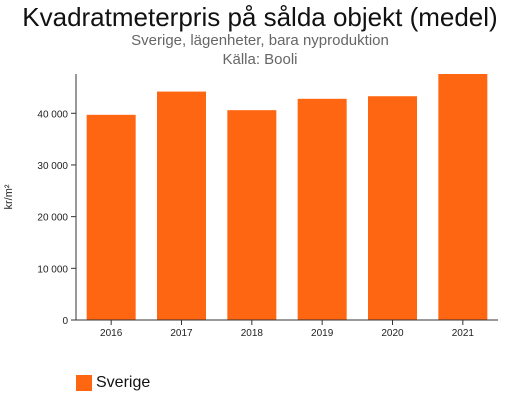  Describe the element at coordinates (181, 205) in the screenshot. I see `bar-2017` at that location.